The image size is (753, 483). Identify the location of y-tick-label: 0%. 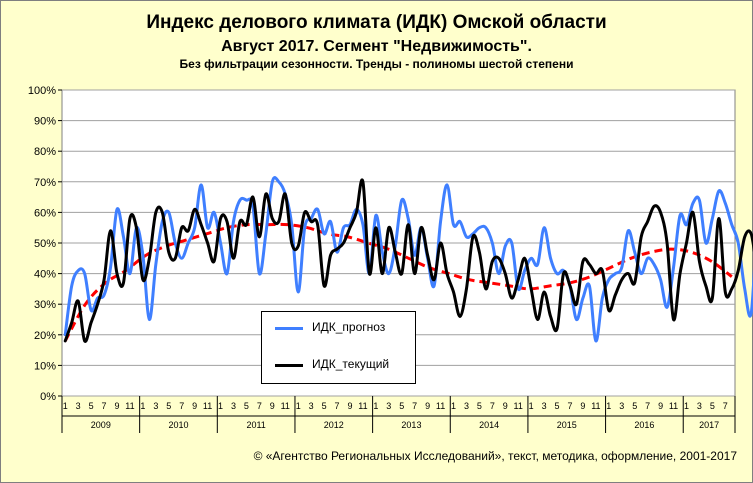
(48, 397).